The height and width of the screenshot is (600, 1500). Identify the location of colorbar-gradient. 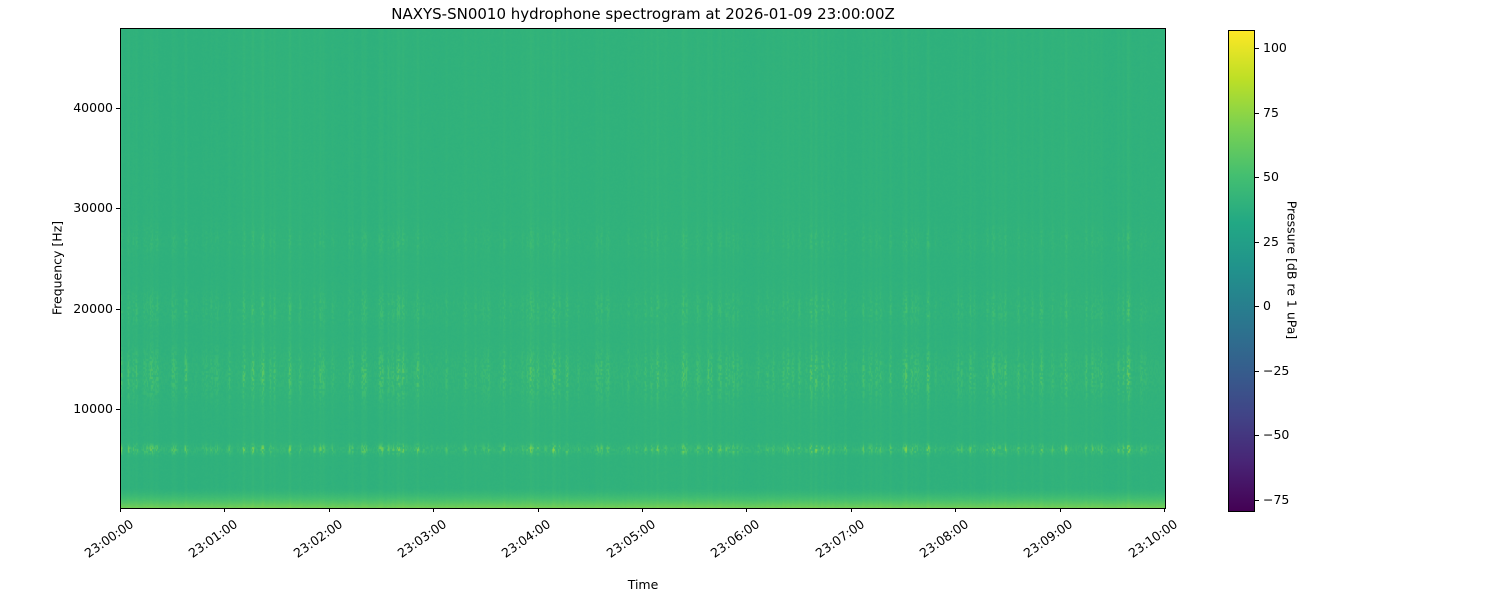
(1241, 271).